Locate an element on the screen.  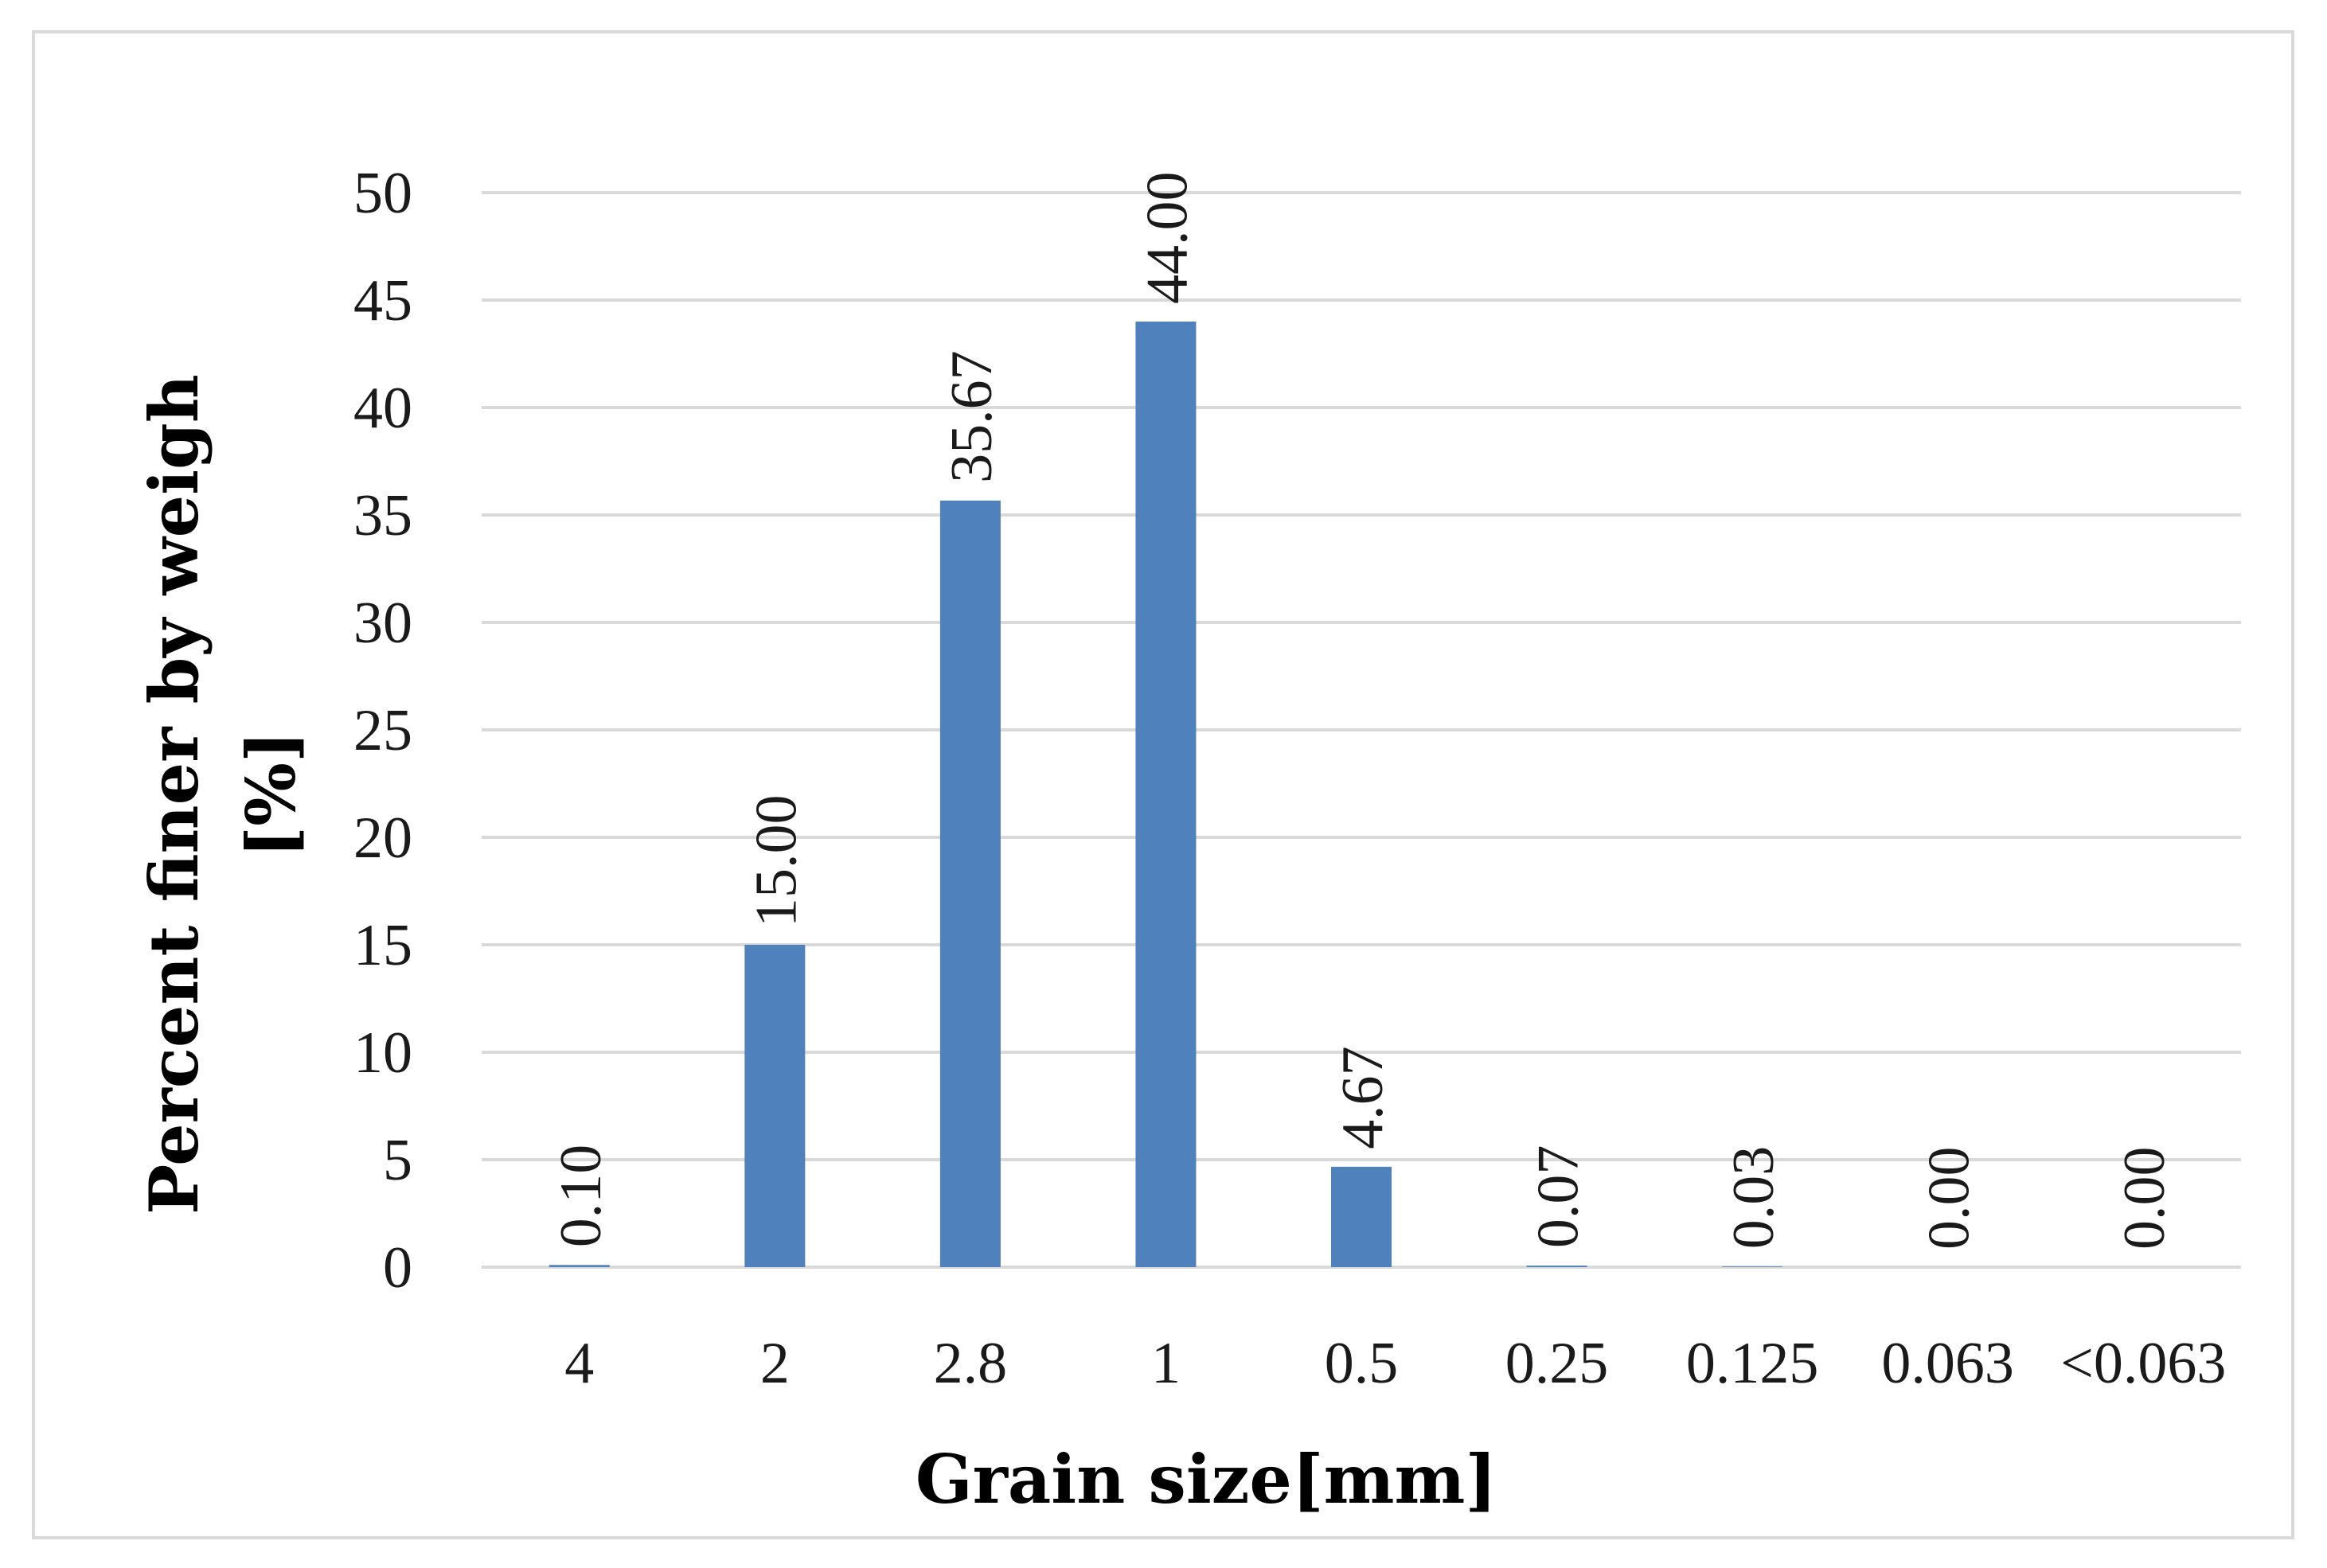
y-axis-ticks: 0 5 10 15 20 25 30 35 40 45 50 is located at coordinates (382, 731).